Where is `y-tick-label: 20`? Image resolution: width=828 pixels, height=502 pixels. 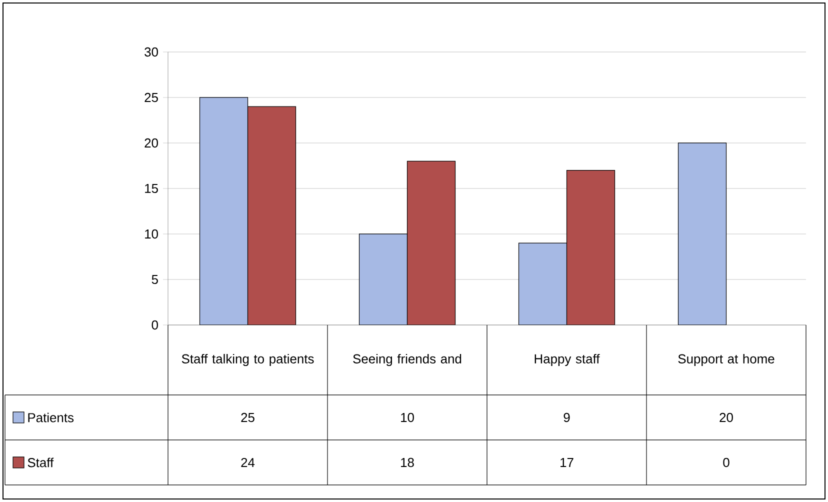
y-tick-label: 20 is located at coordinates (151, 143).